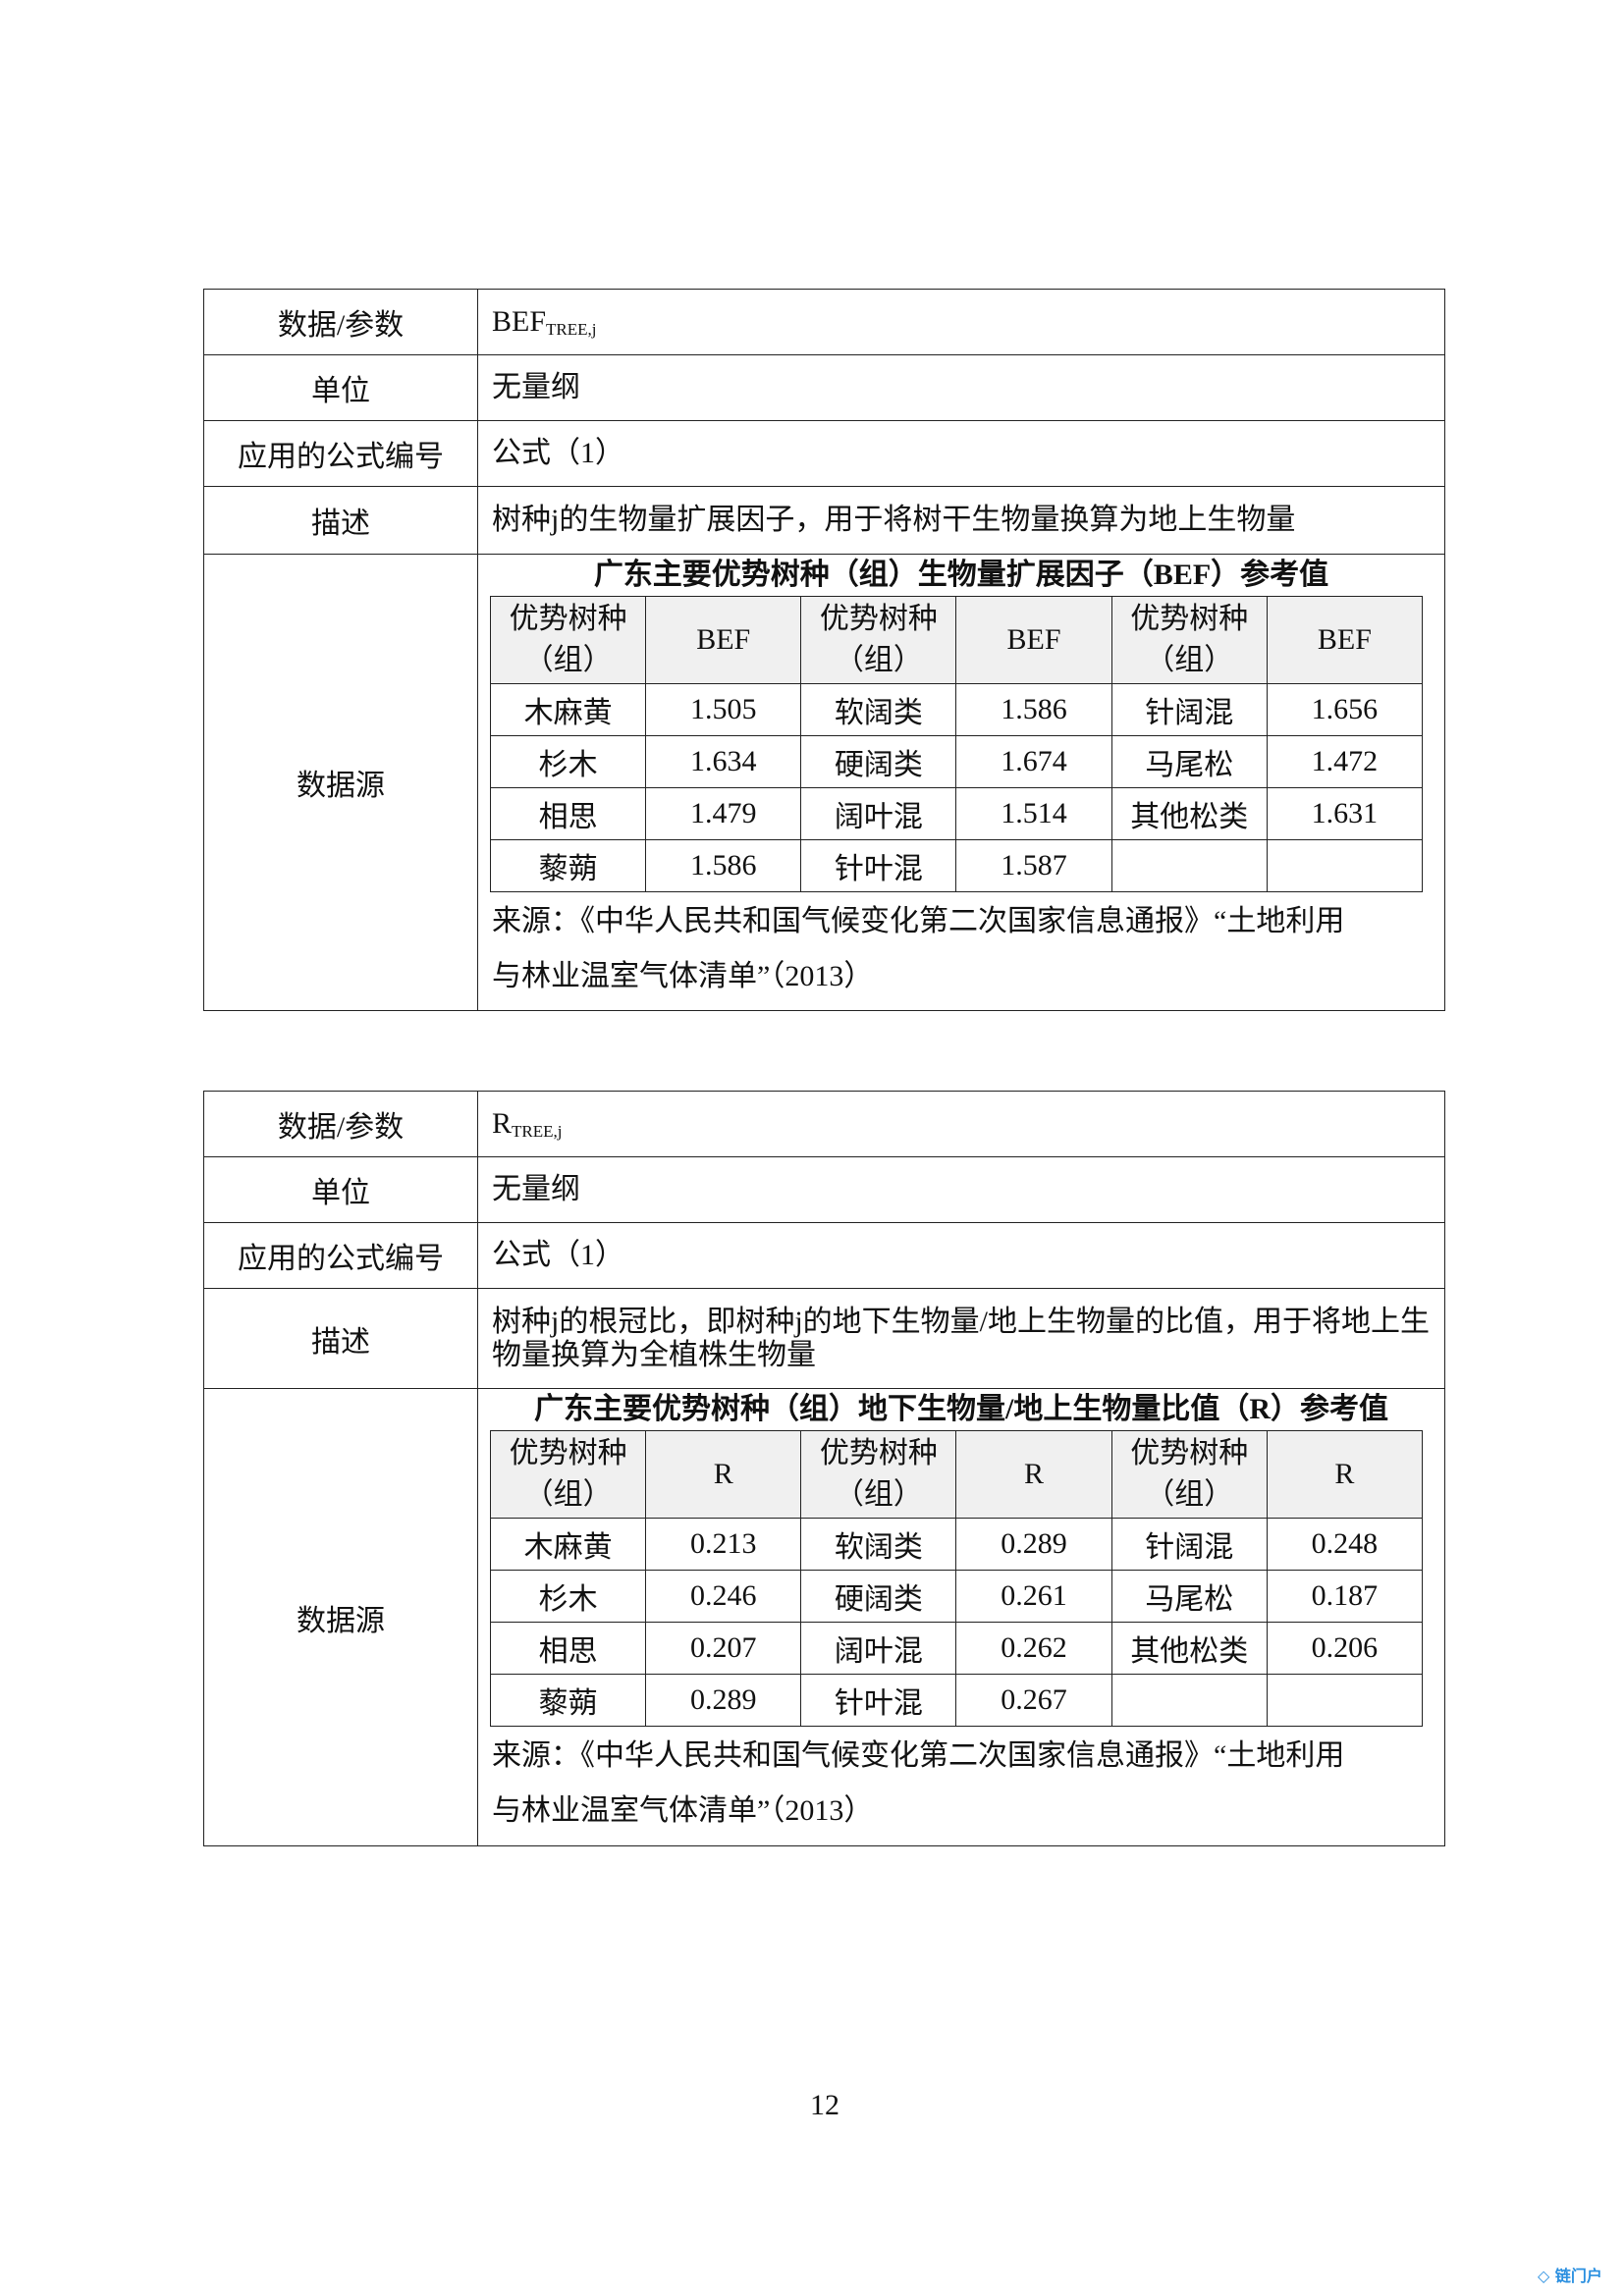 Image resolution: width=1624 pixels, height=2296 pixels. I want to click on reference-row: 藜蒴 1.586 针叶混 1.587, so click(956, 866).